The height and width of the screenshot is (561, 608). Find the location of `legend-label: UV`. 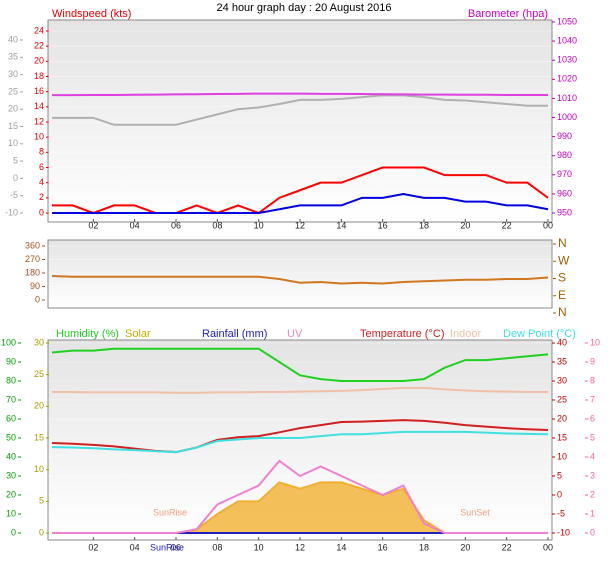

legend-label: UV is located at coordinates (295, 334).